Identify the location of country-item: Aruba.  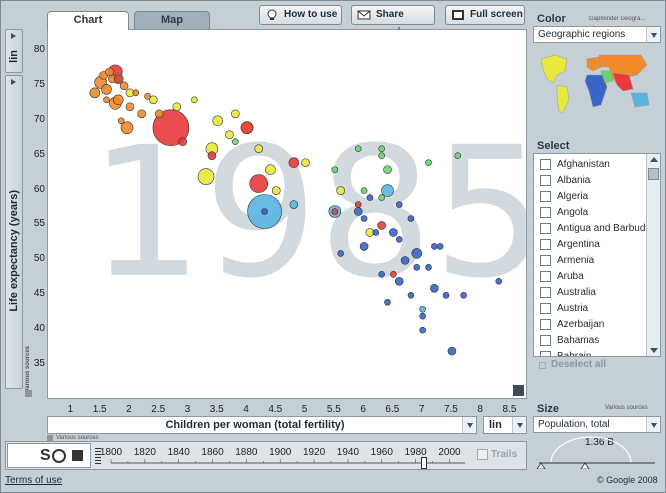
(562, 276).